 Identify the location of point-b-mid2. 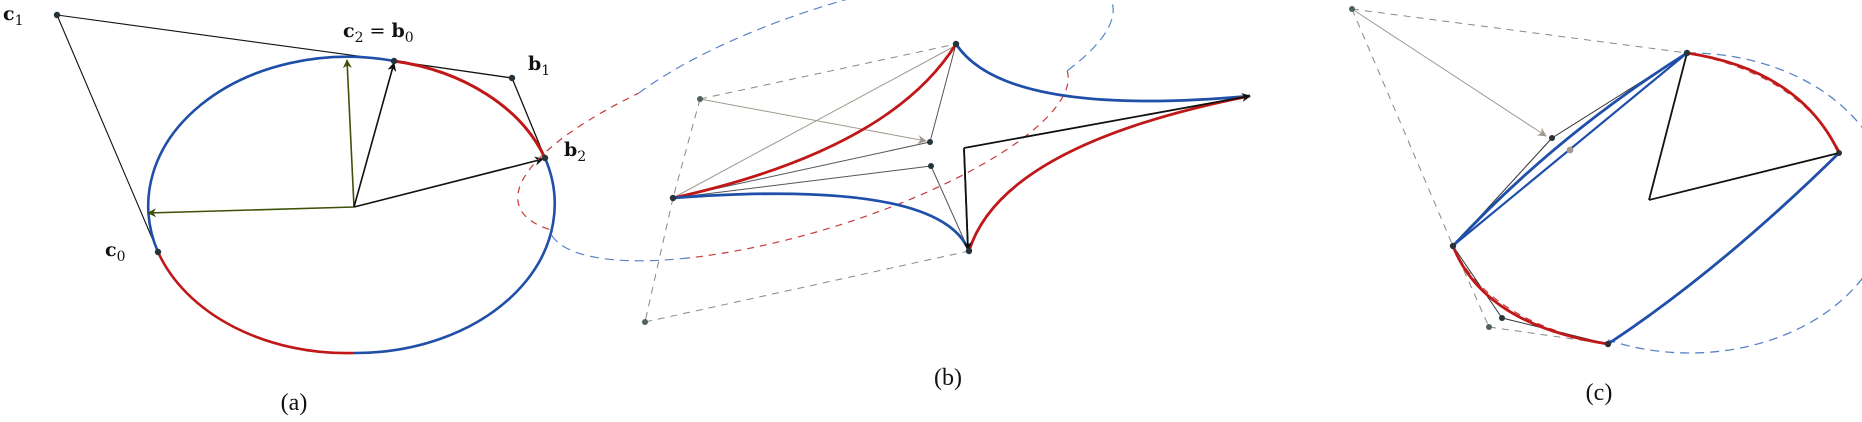
(931, 166).